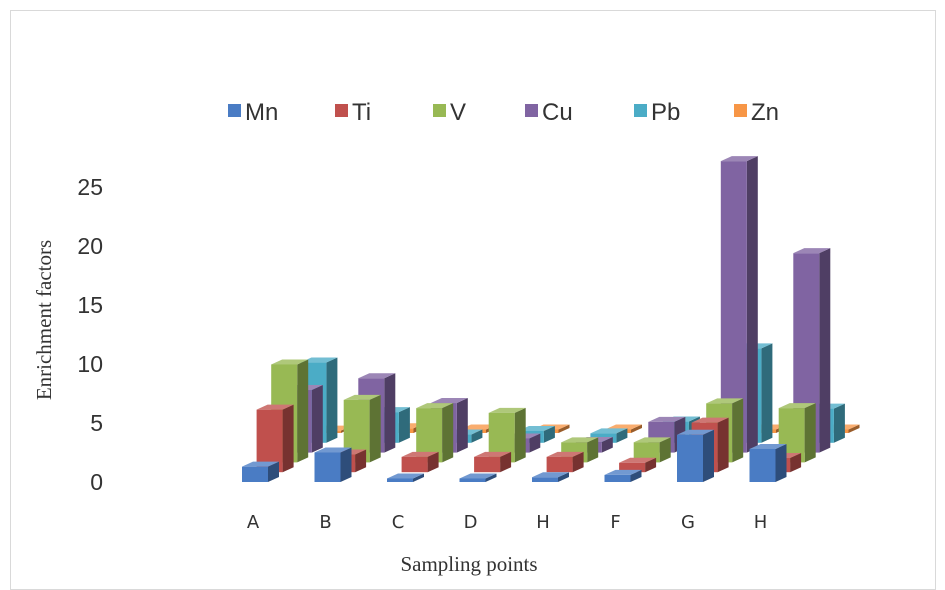 This screenshot has width=945, height=590. What do you see at coordinates (458, 112) in the screenshot?
I see `legend-label: V` at bounding box center [458, 112].